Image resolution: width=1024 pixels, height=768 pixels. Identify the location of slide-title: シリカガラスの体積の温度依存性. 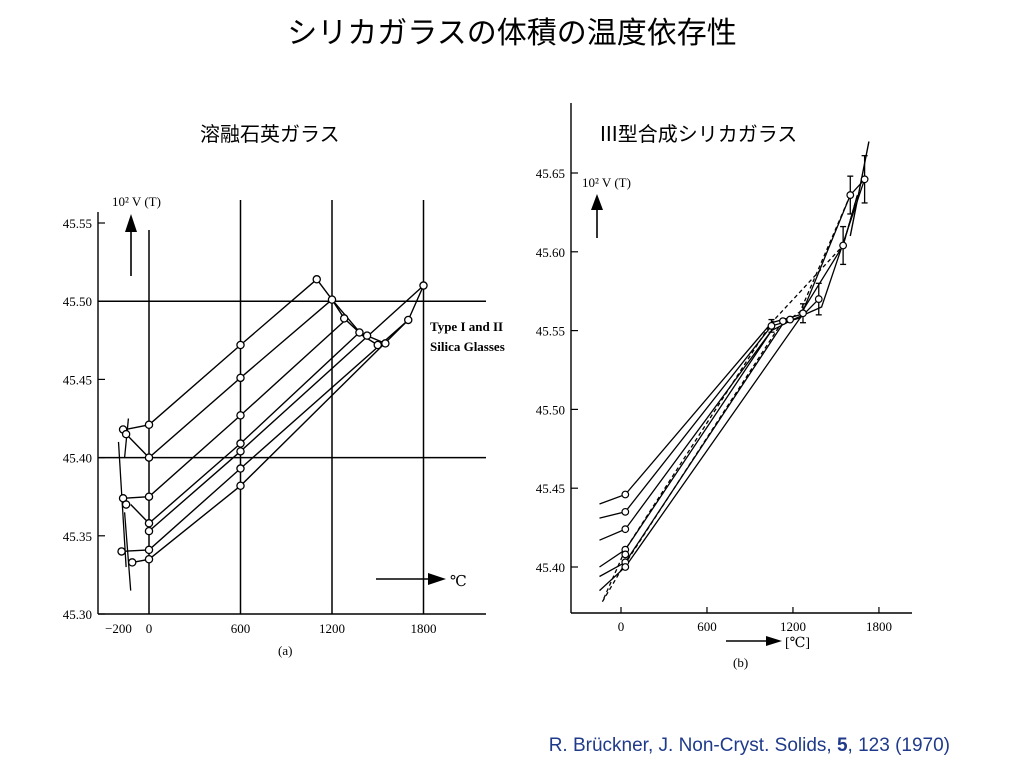
(512, 33).